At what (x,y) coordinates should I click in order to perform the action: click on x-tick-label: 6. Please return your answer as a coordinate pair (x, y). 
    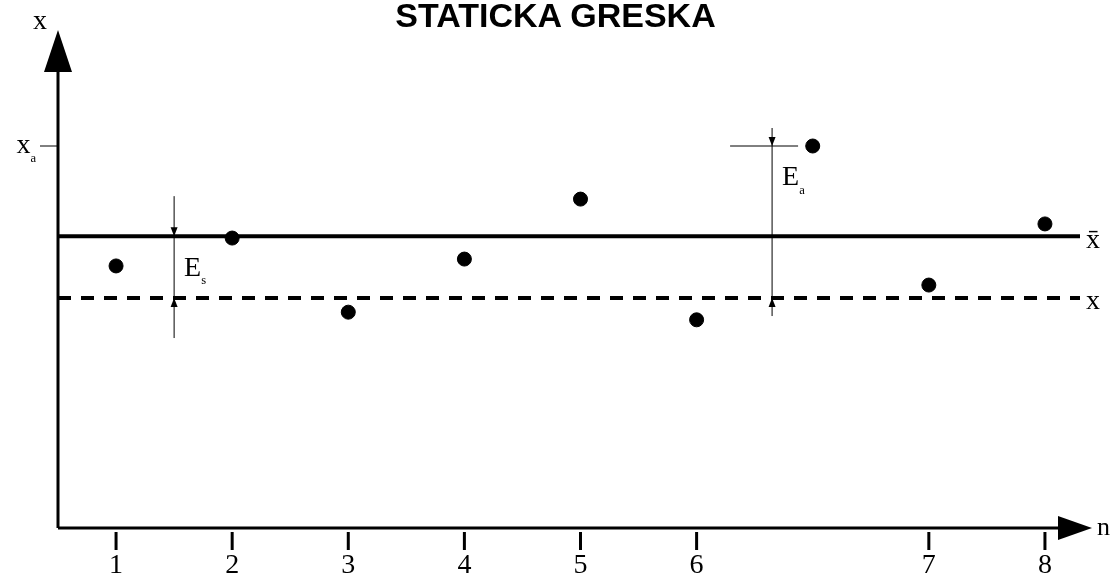
    Looking at the image, I should click on (696, 564).